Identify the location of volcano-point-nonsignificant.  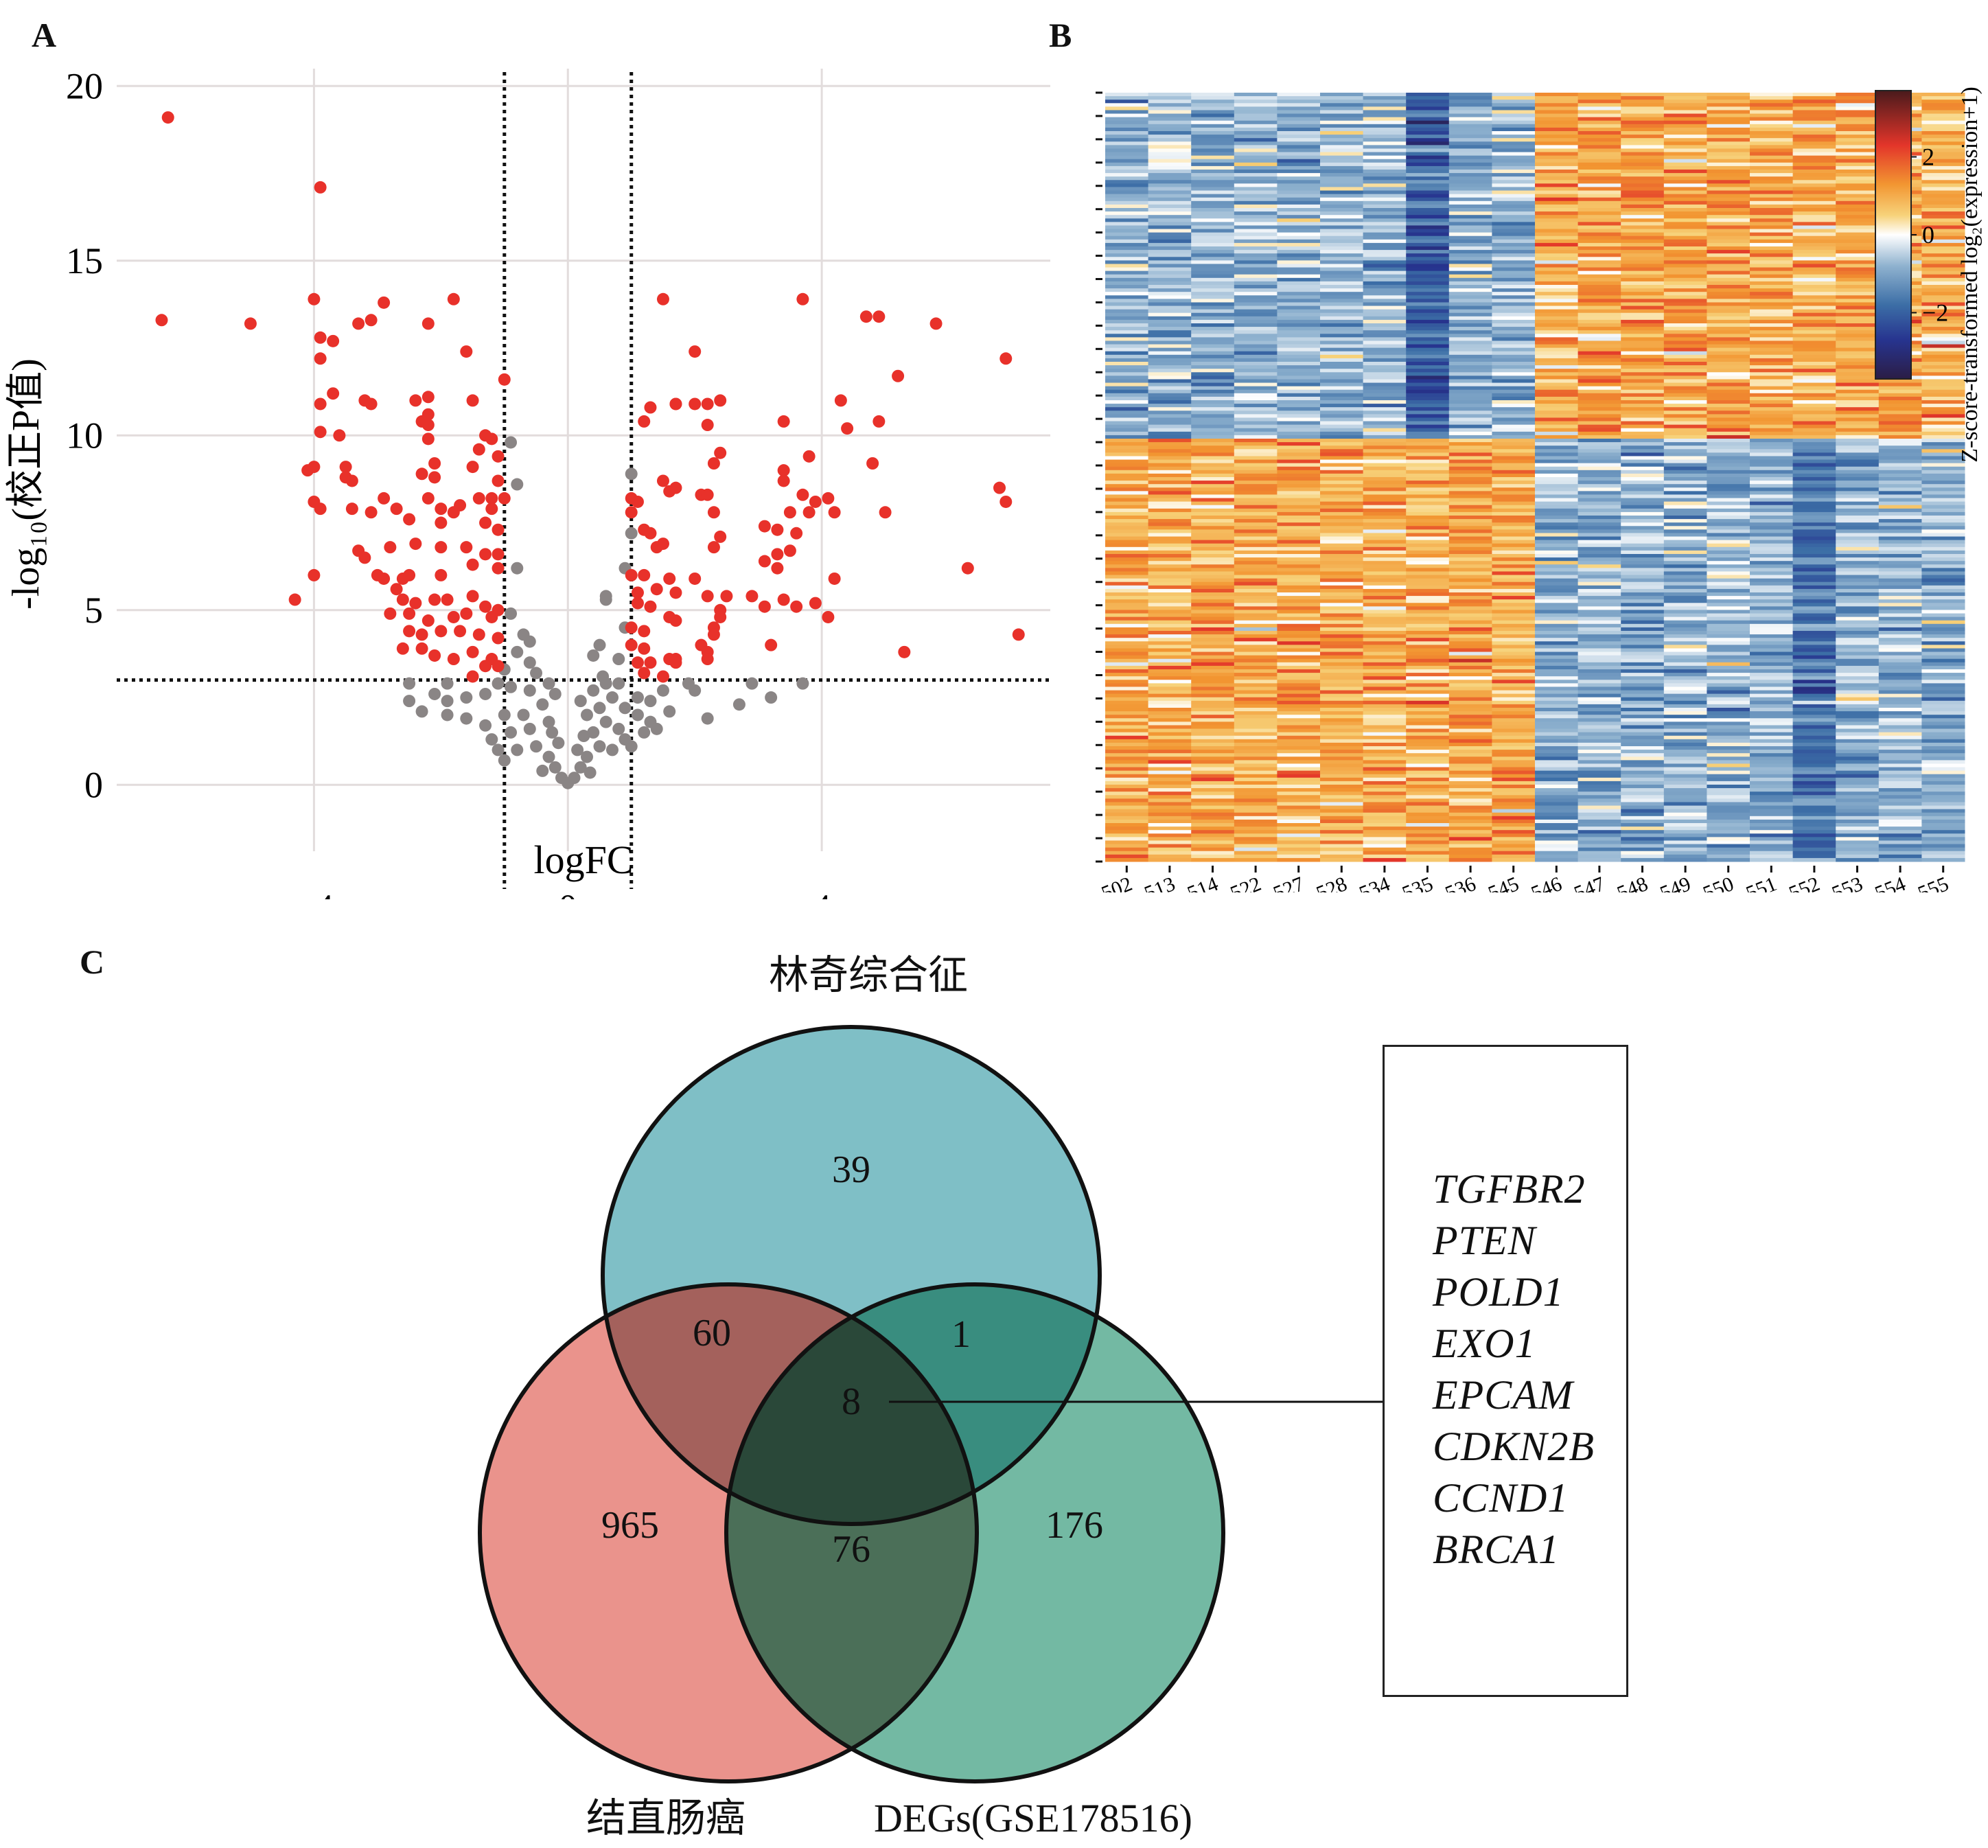
(752, 683).